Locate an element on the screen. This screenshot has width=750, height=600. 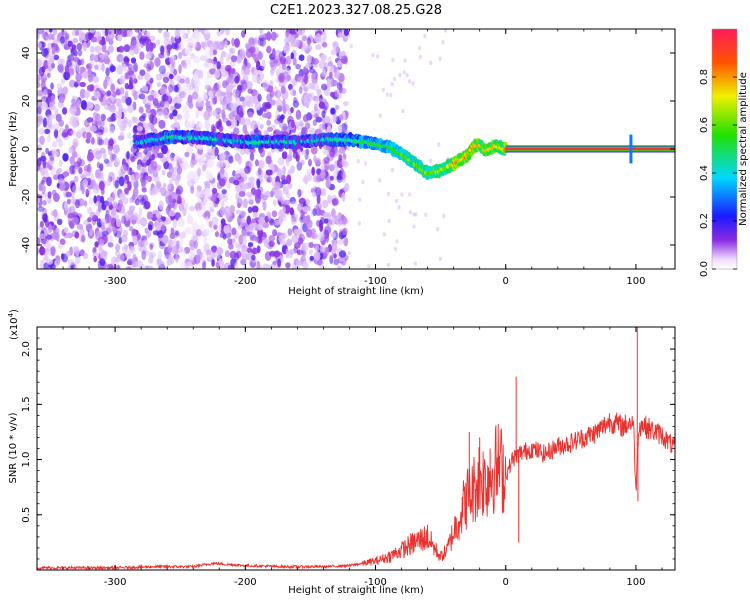
chart-title: C2E1.2023.327.08.25.G28 is located at coordinates (356, 10).